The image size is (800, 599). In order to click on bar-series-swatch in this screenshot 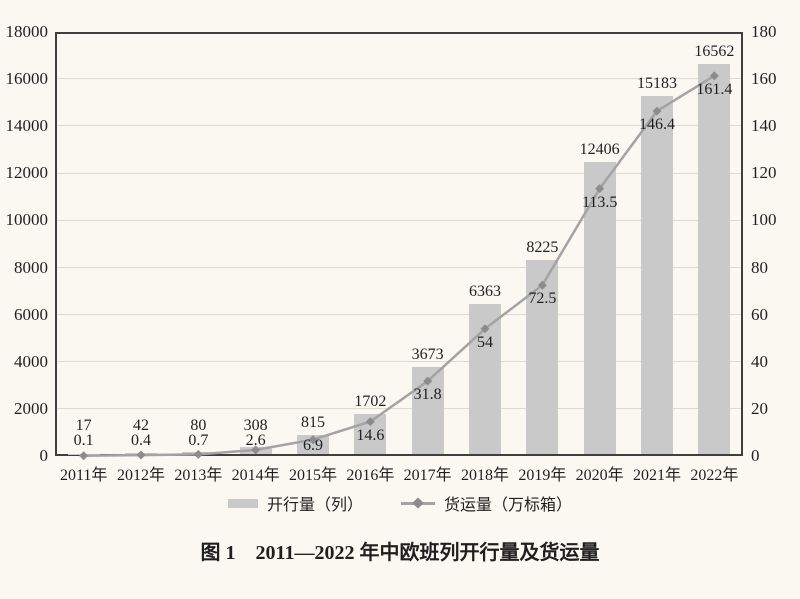, I will do `click(242, 503)`.